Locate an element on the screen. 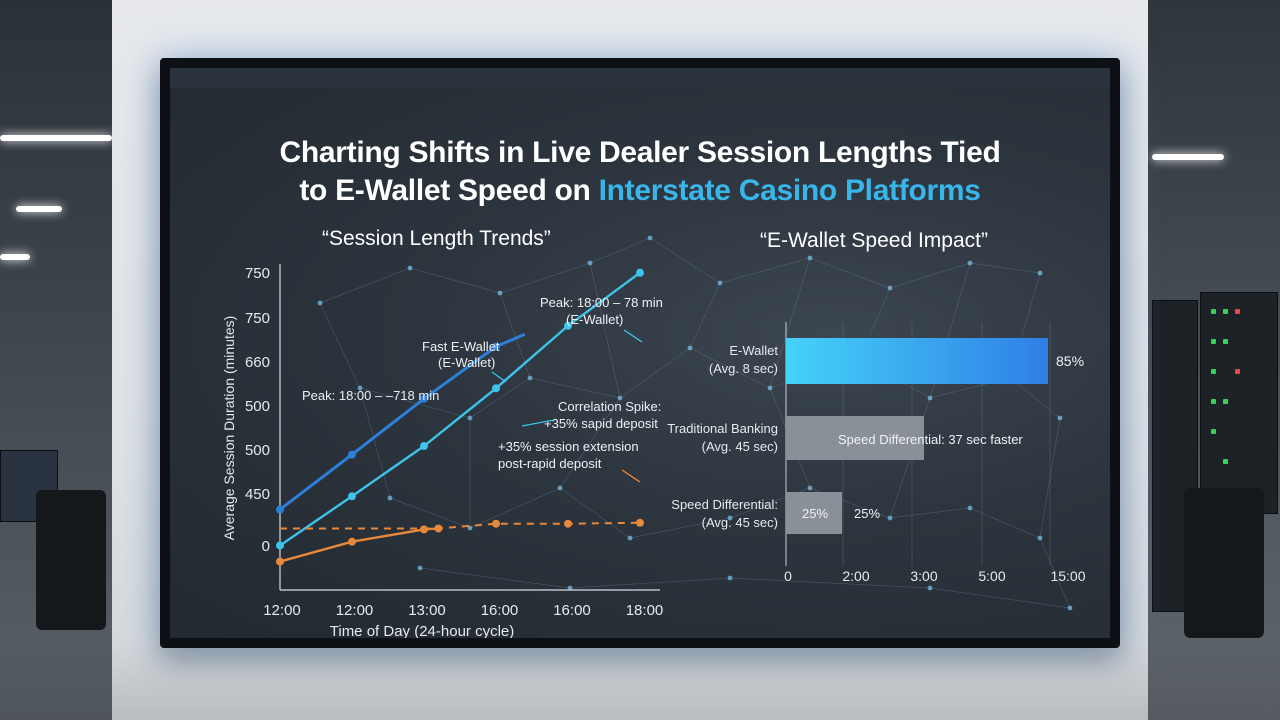 This screenshot has height=720, width=1280. annotation-extension: +35% session extension is located at coordinates (568, 446).